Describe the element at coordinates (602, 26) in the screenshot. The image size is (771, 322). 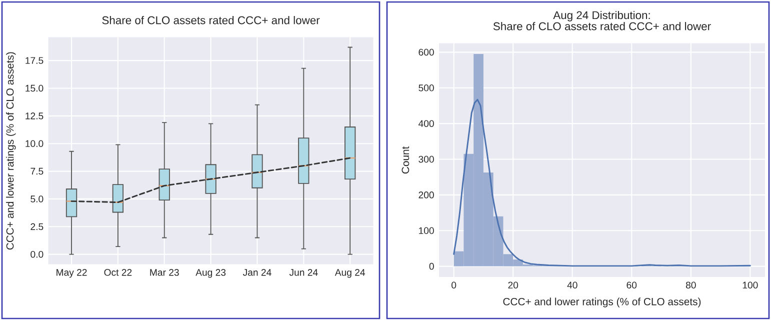
I see `chart-subtitle: Share of CLO assets rated CCC+ and lower` at that location.